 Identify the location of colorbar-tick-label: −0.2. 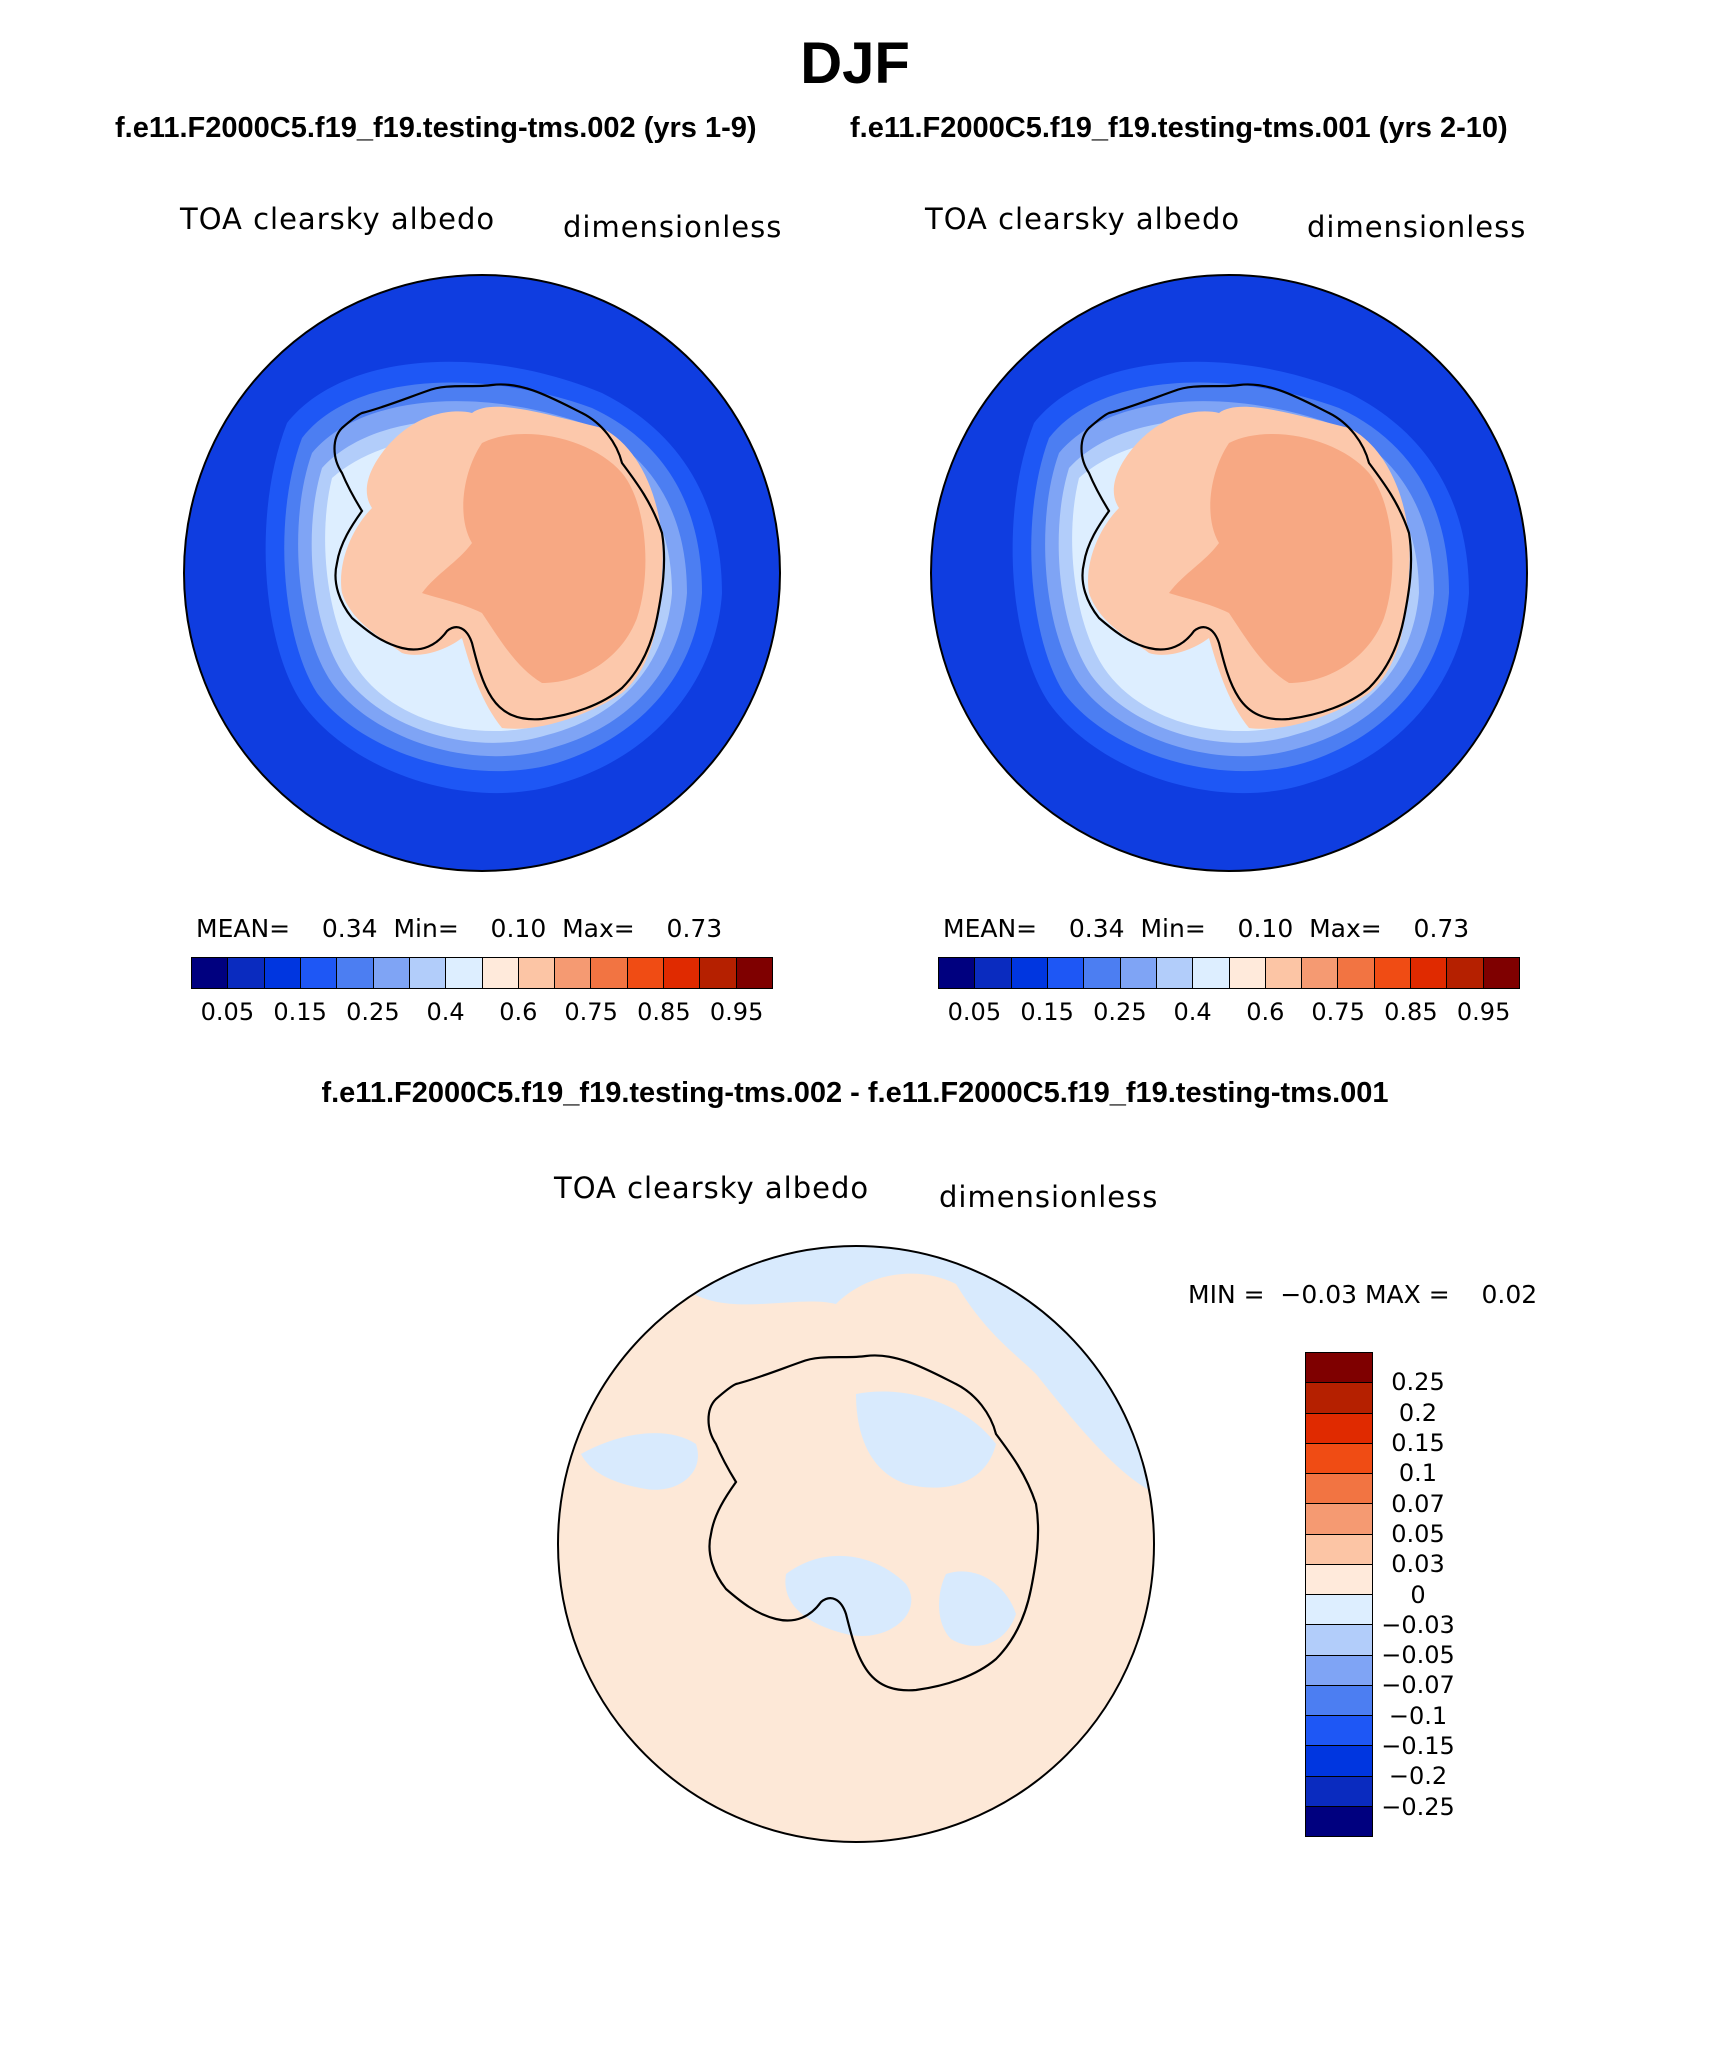
(1418, 1776).